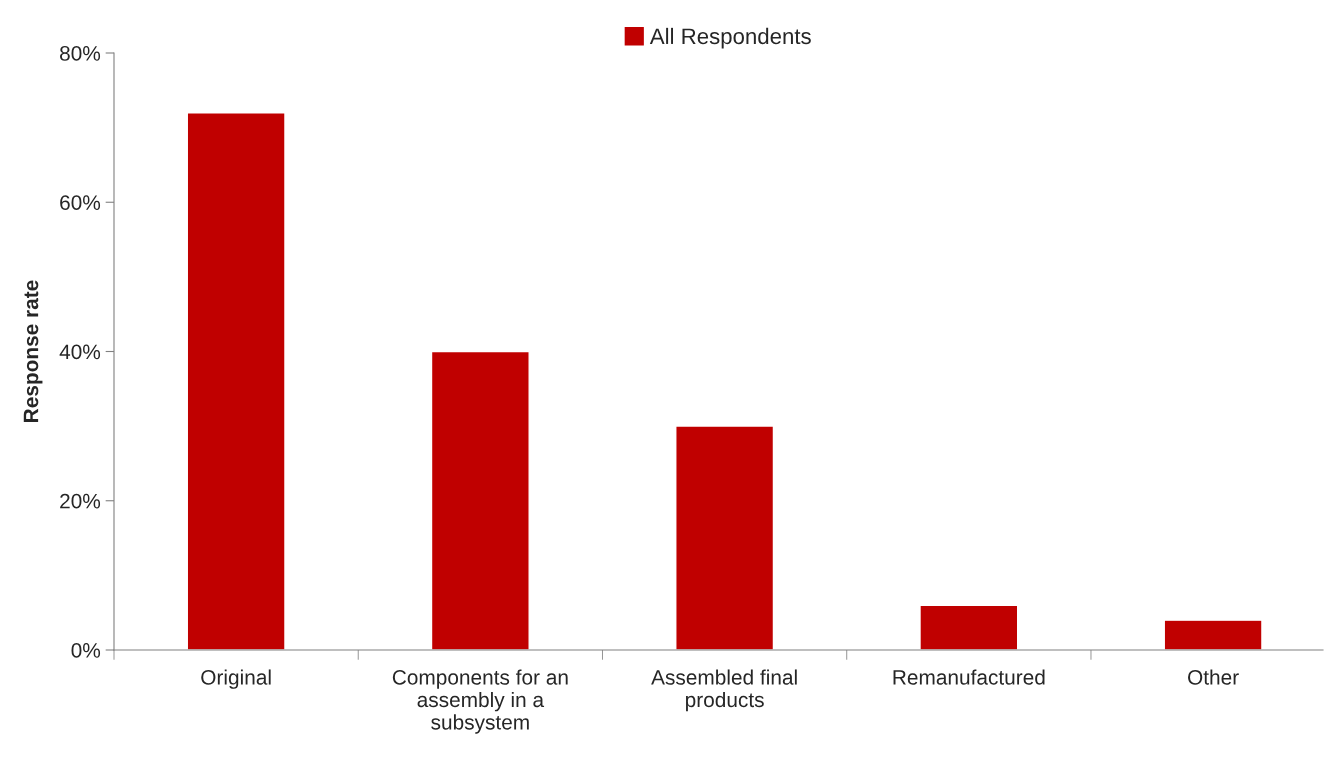 The height and width of the screenshot is (773, 1325). I want to click on y-tick-label: 60%, so click(80, 202).